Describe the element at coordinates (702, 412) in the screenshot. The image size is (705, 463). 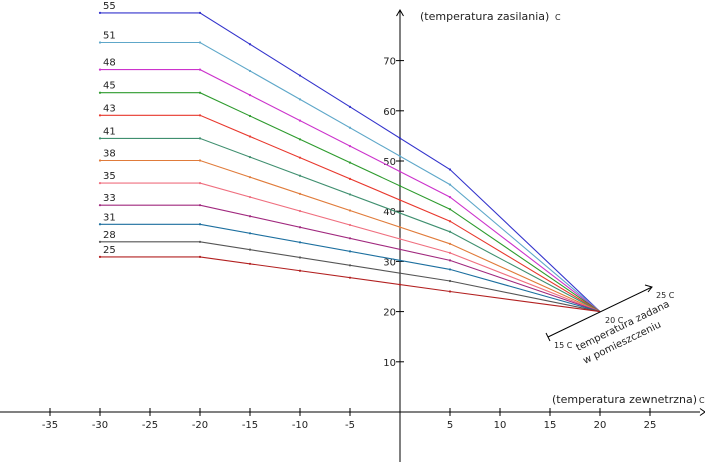
I see `x-axis-arrow` at that location.